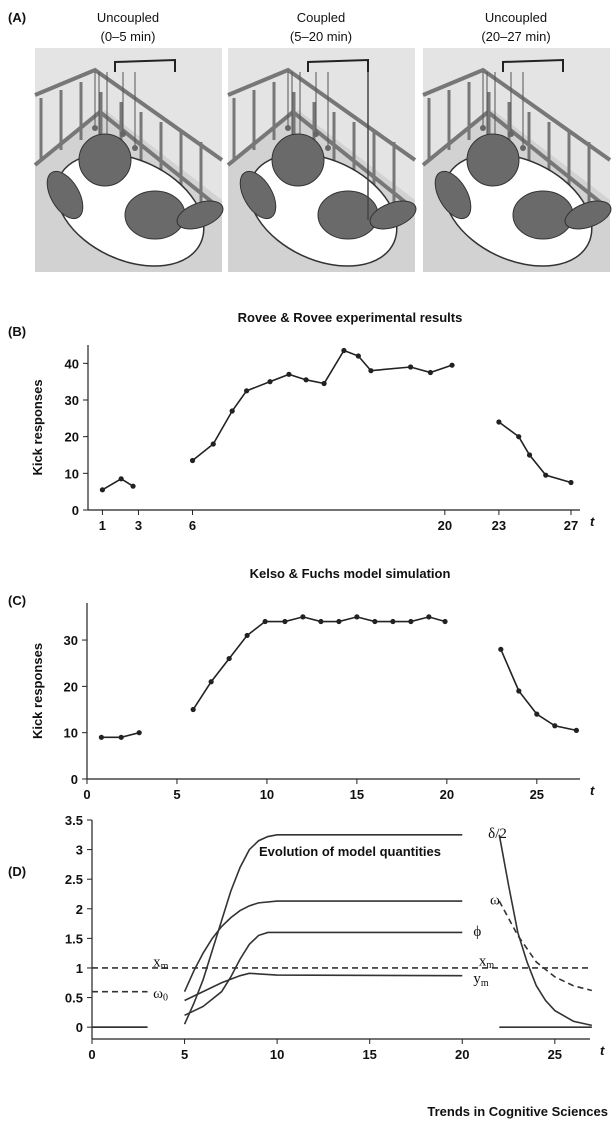 This screenshot has width=613, height=1129. What do you see at coordinates (481, 980) in the screenshot?
I see `series-label: ym` at bounding box center [481, 980].